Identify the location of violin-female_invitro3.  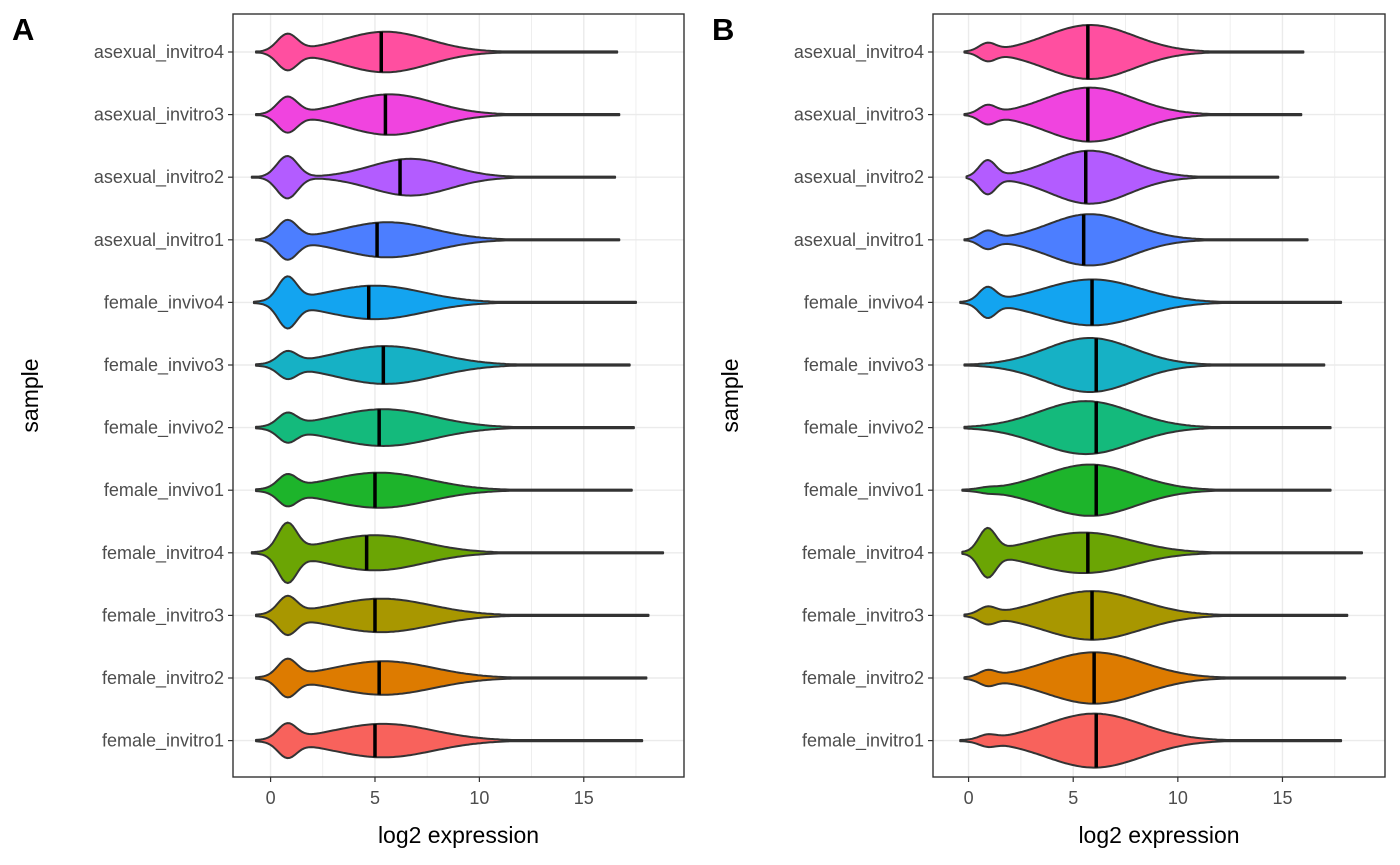
(452, 615).